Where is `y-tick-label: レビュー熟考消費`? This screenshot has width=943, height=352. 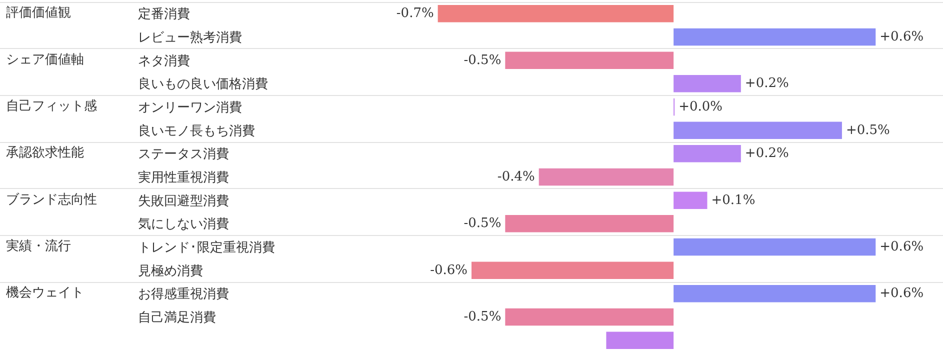 y-tick-label: レビュー熟考消費 is located at coordinates (190, 37).